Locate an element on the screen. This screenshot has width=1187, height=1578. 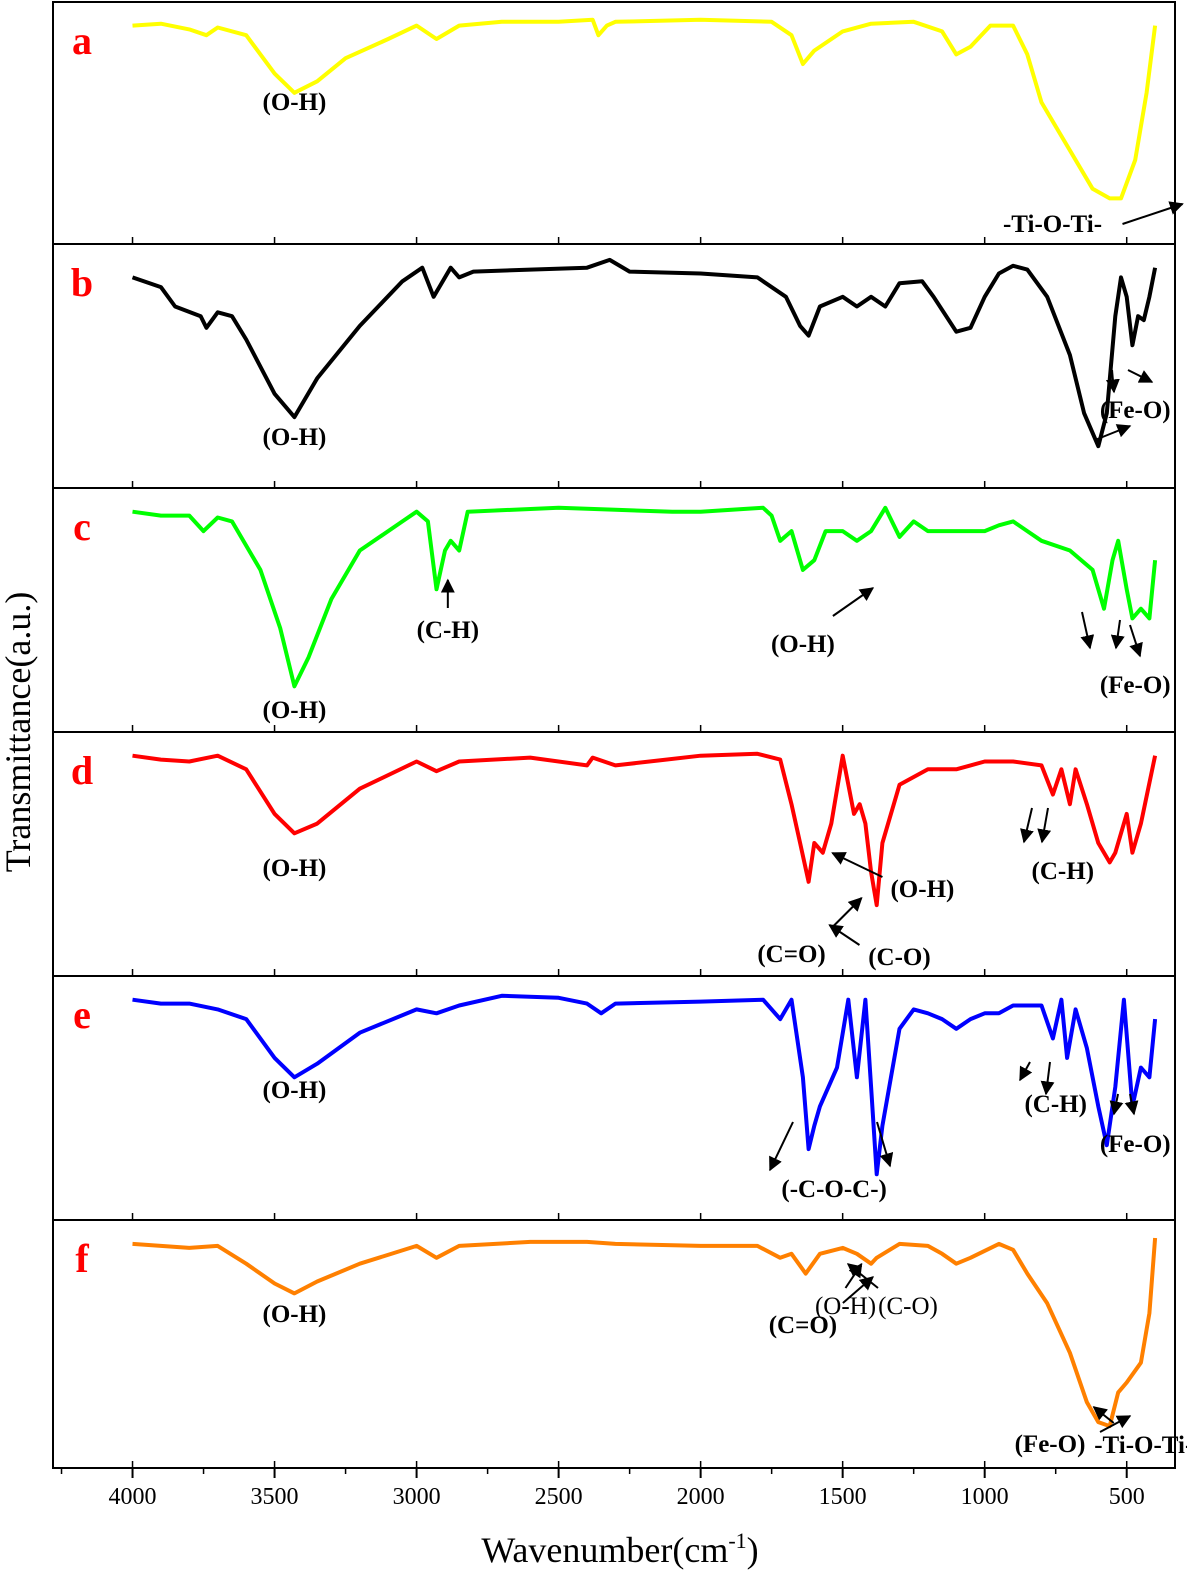
x-tick-label: 4000 is located at coordinates (133, 1497).